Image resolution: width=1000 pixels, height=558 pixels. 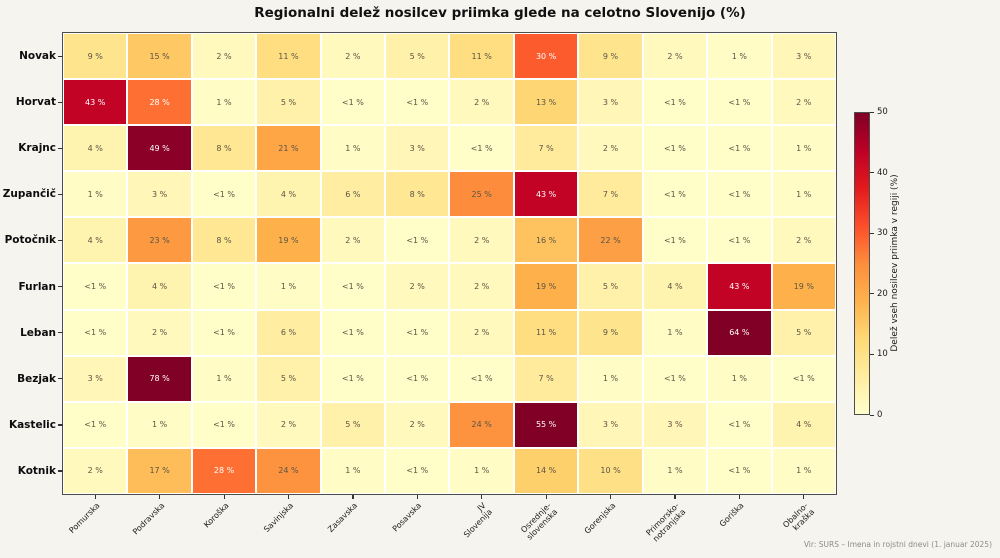 I want to click on colorbar-tick-label: 10, so click(x=882, y=354).